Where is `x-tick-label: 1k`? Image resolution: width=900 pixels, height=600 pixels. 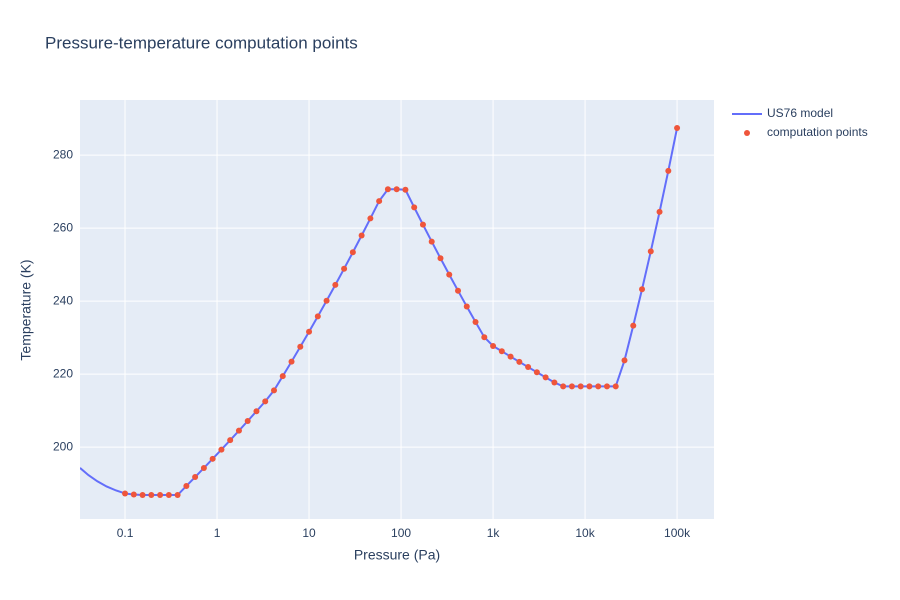
x-tick-label: 1k is located at coordinates (494, 533).